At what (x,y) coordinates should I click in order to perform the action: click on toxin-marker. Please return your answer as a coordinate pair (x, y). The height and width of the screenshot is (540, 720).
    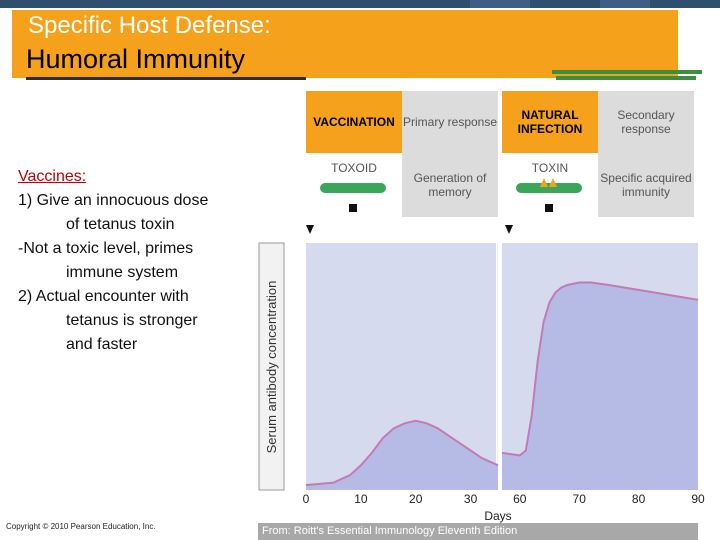
    Looking at the image, I should click on (549, 208).